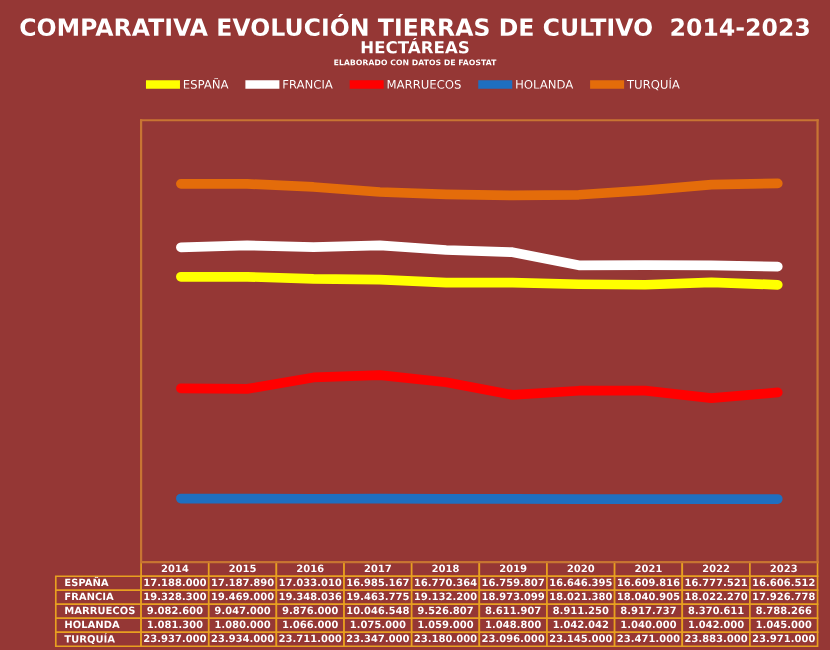  Describe the element at coordinates (414, 25) in the screenshot. I see `chart-title: COMPARATIVA EVOLUCIÓN TIERRAS DE CULTIVO 2014-2023` at that location.